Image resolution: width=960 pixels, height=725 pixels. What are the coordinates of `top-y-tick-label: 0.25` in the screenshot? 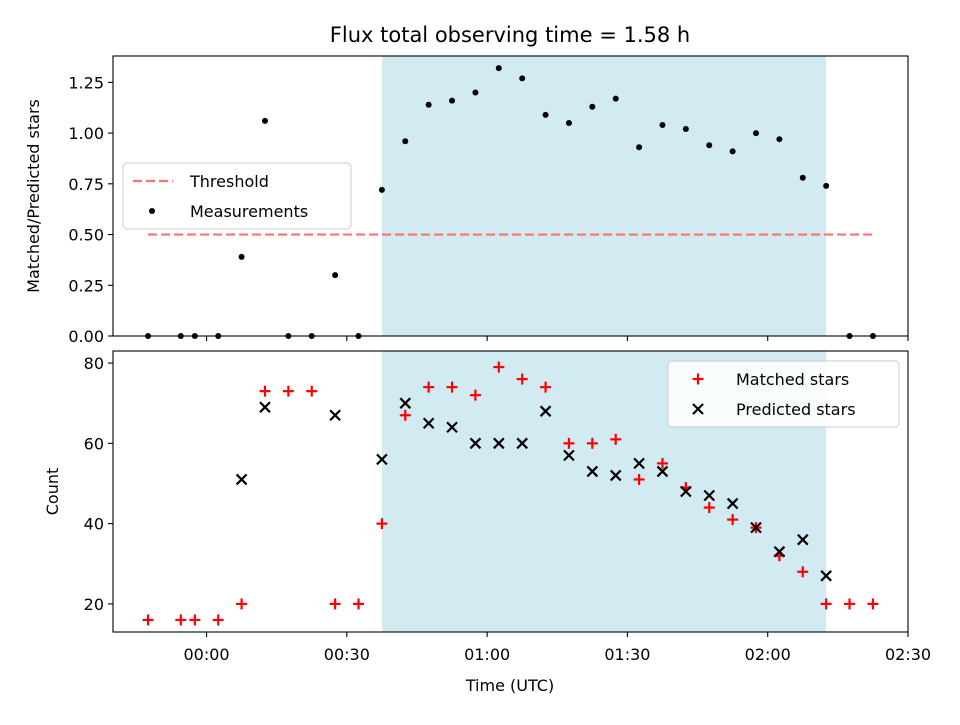 It's located at (86, 285).